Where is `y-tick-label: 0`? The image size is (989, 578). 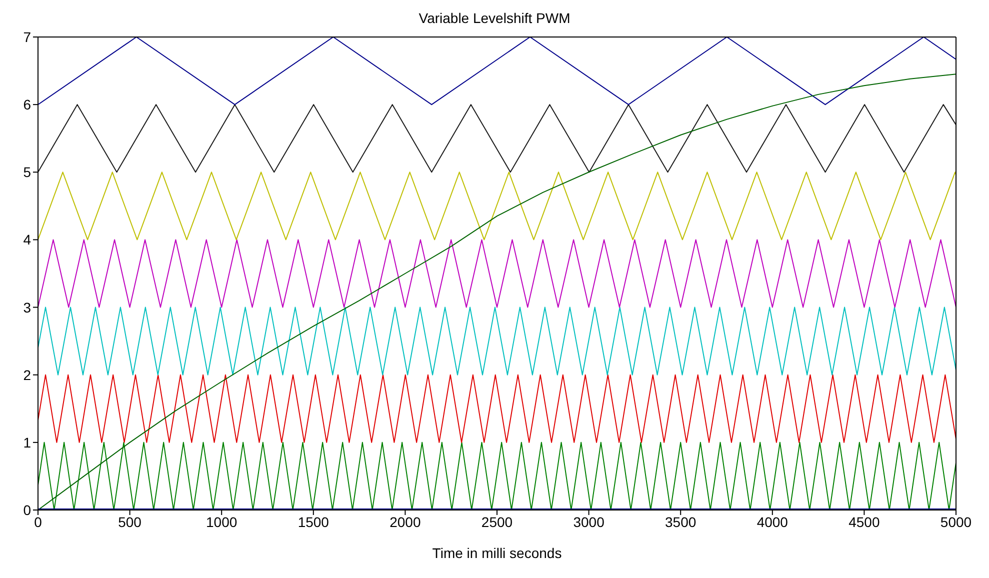
y-tick-label: 0 is located at coordinates (27, 510).